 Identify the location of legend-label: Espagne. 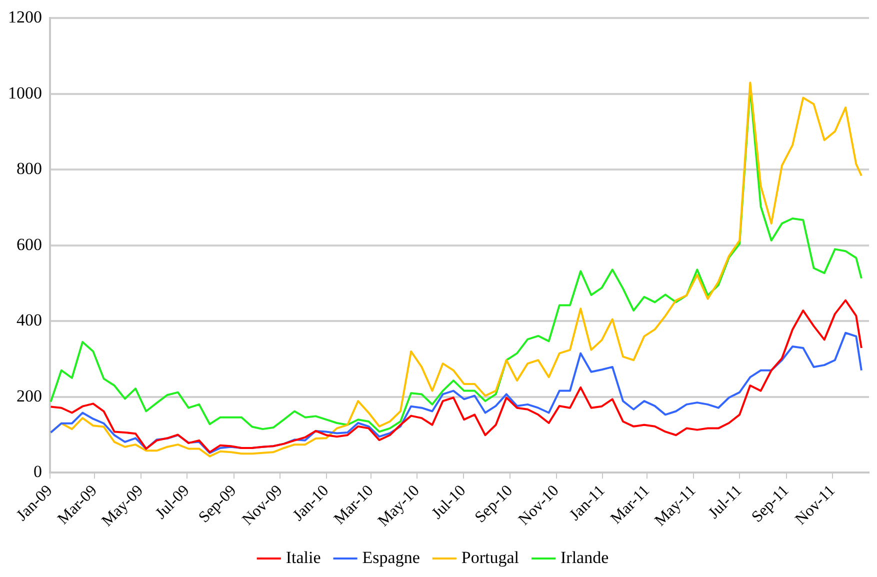
(391, 557).